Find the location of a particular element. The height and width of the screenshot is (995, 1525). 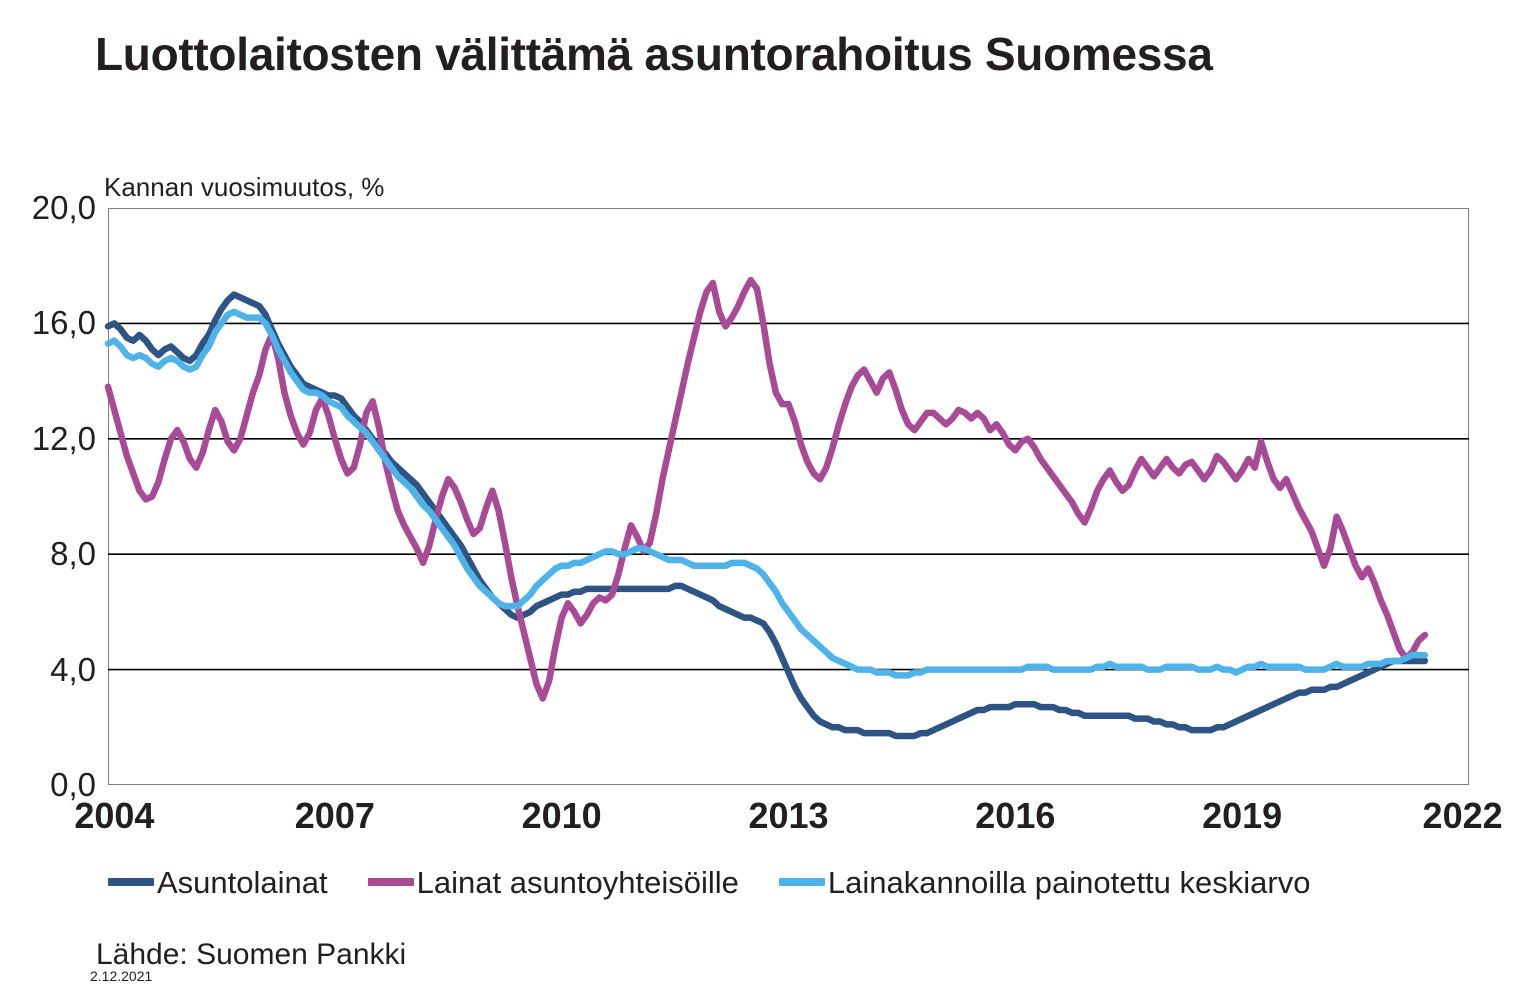

source-label: Lähde: Suomen Pankki is located at coordinates (251, 954).